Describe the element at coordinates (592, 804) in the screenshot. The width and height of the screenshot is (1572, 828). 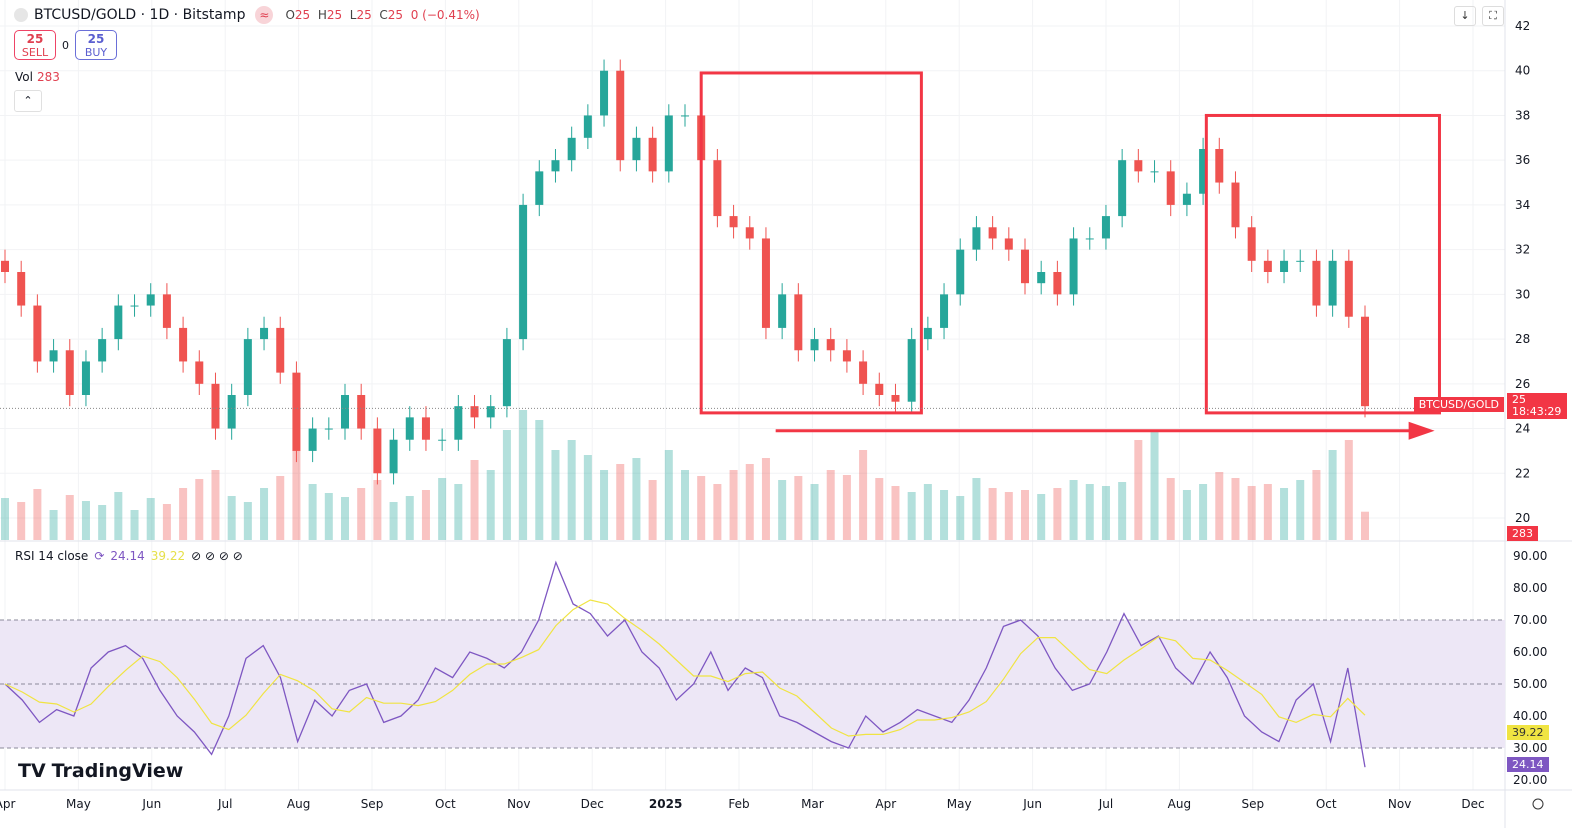
I see `time-axis-label: Dec` at that location.